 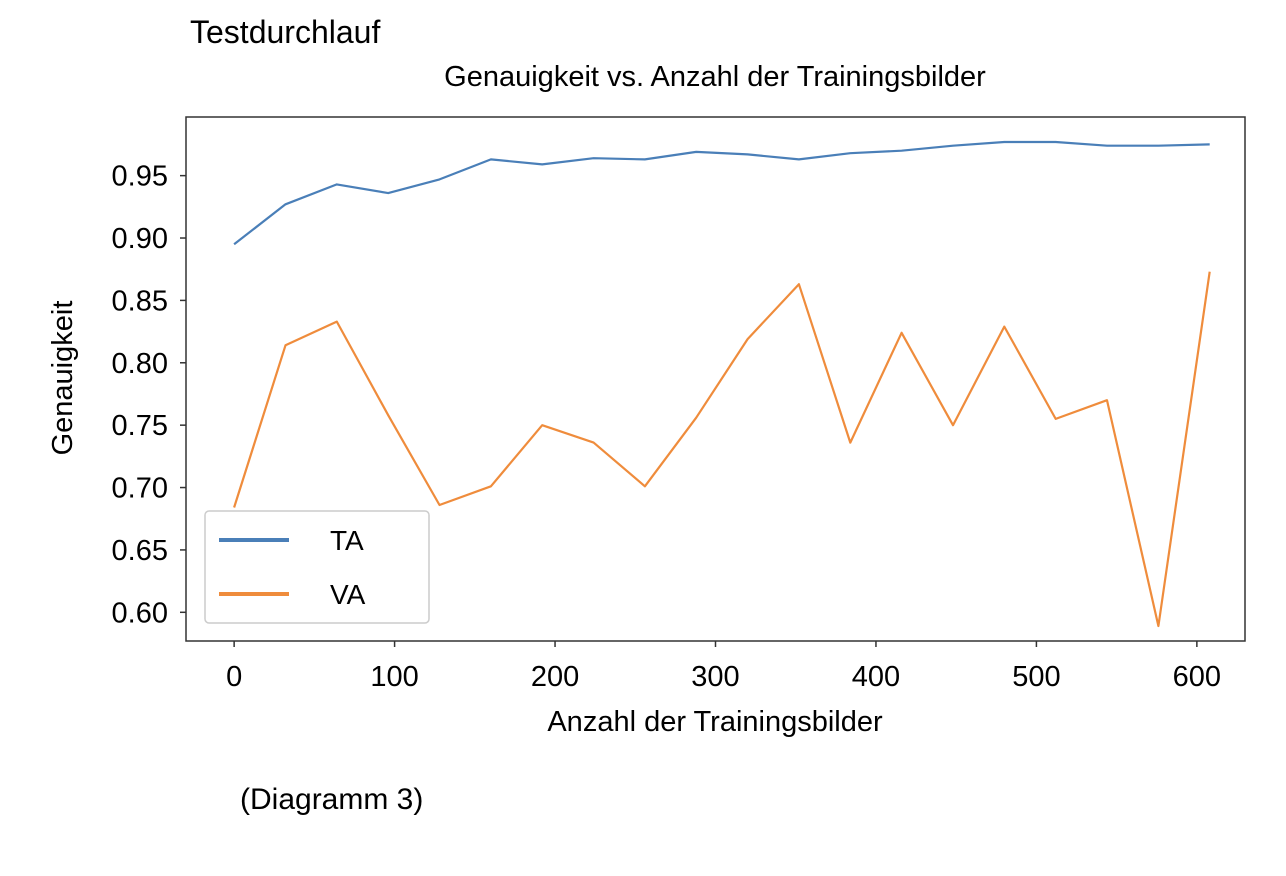 I want to click on y-tick-label: 0.65, so click(x=140, y=551).